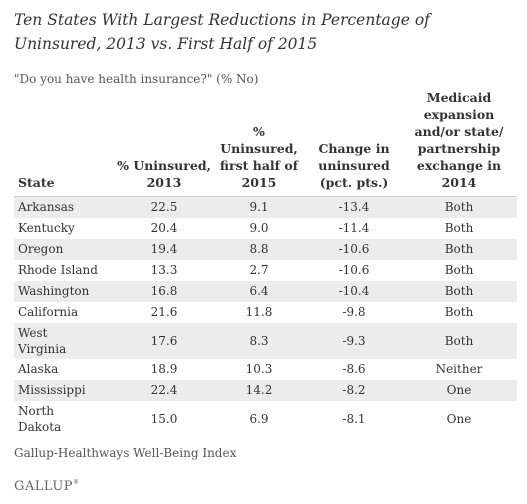 The width and height of the screenshot is (527, 504). Describe the element at coordinates (125, 453) in the screenshot. I see `source-note: Gallup-Healthways Well-Being Index` at that location.